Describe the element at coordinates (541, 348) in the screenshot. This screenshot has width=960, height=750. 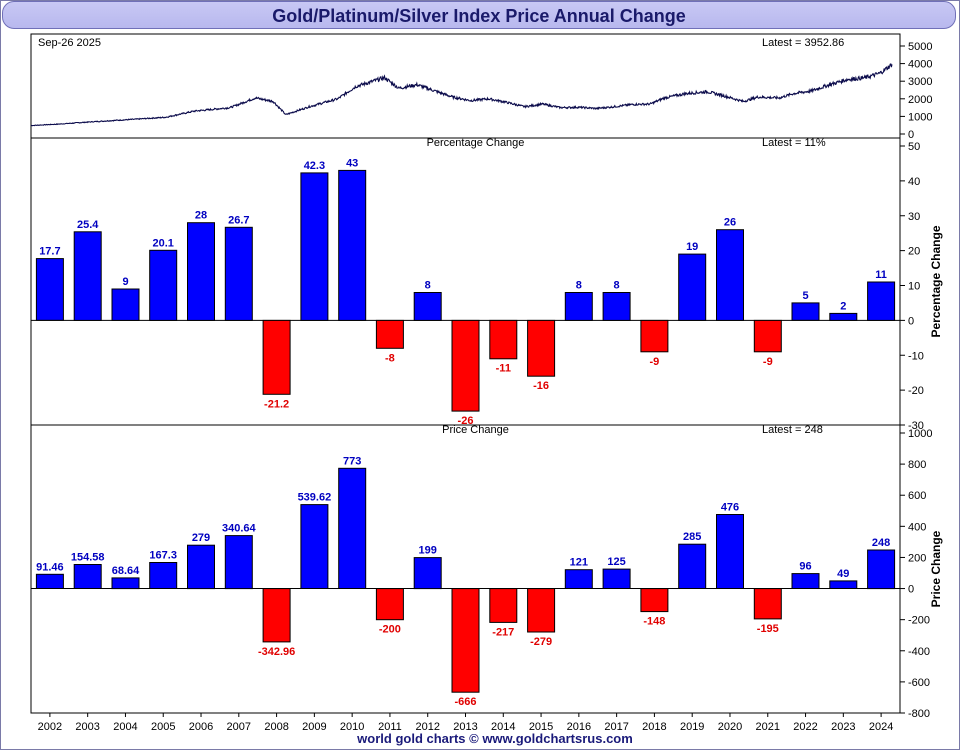
I see `pct-bar-2015` at that location.